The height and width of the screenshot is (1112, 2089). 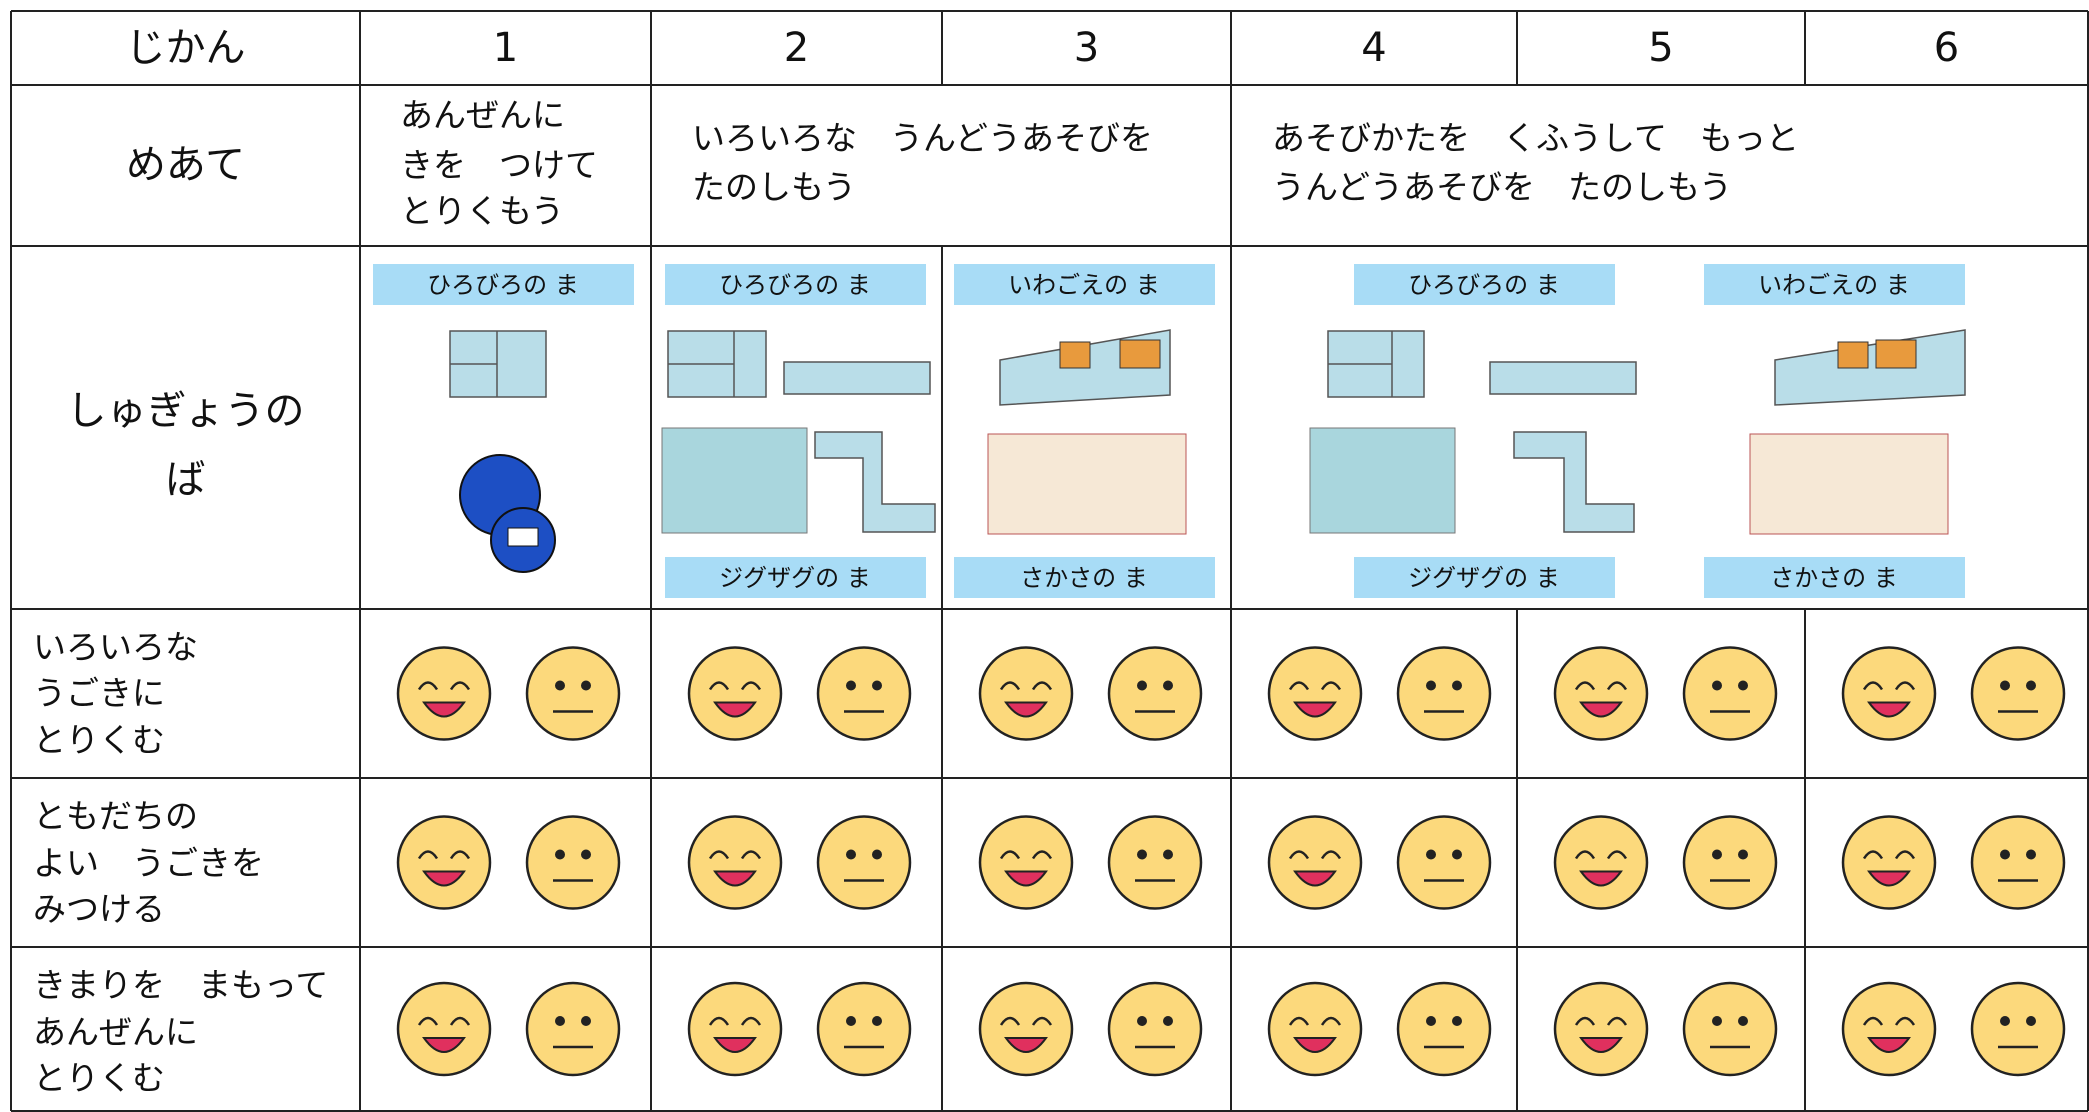 What do you see at coordinates (148, 863) in the screenshot?
I see `evaluation-label: よい うごきを` at bounding box center [148, 863].